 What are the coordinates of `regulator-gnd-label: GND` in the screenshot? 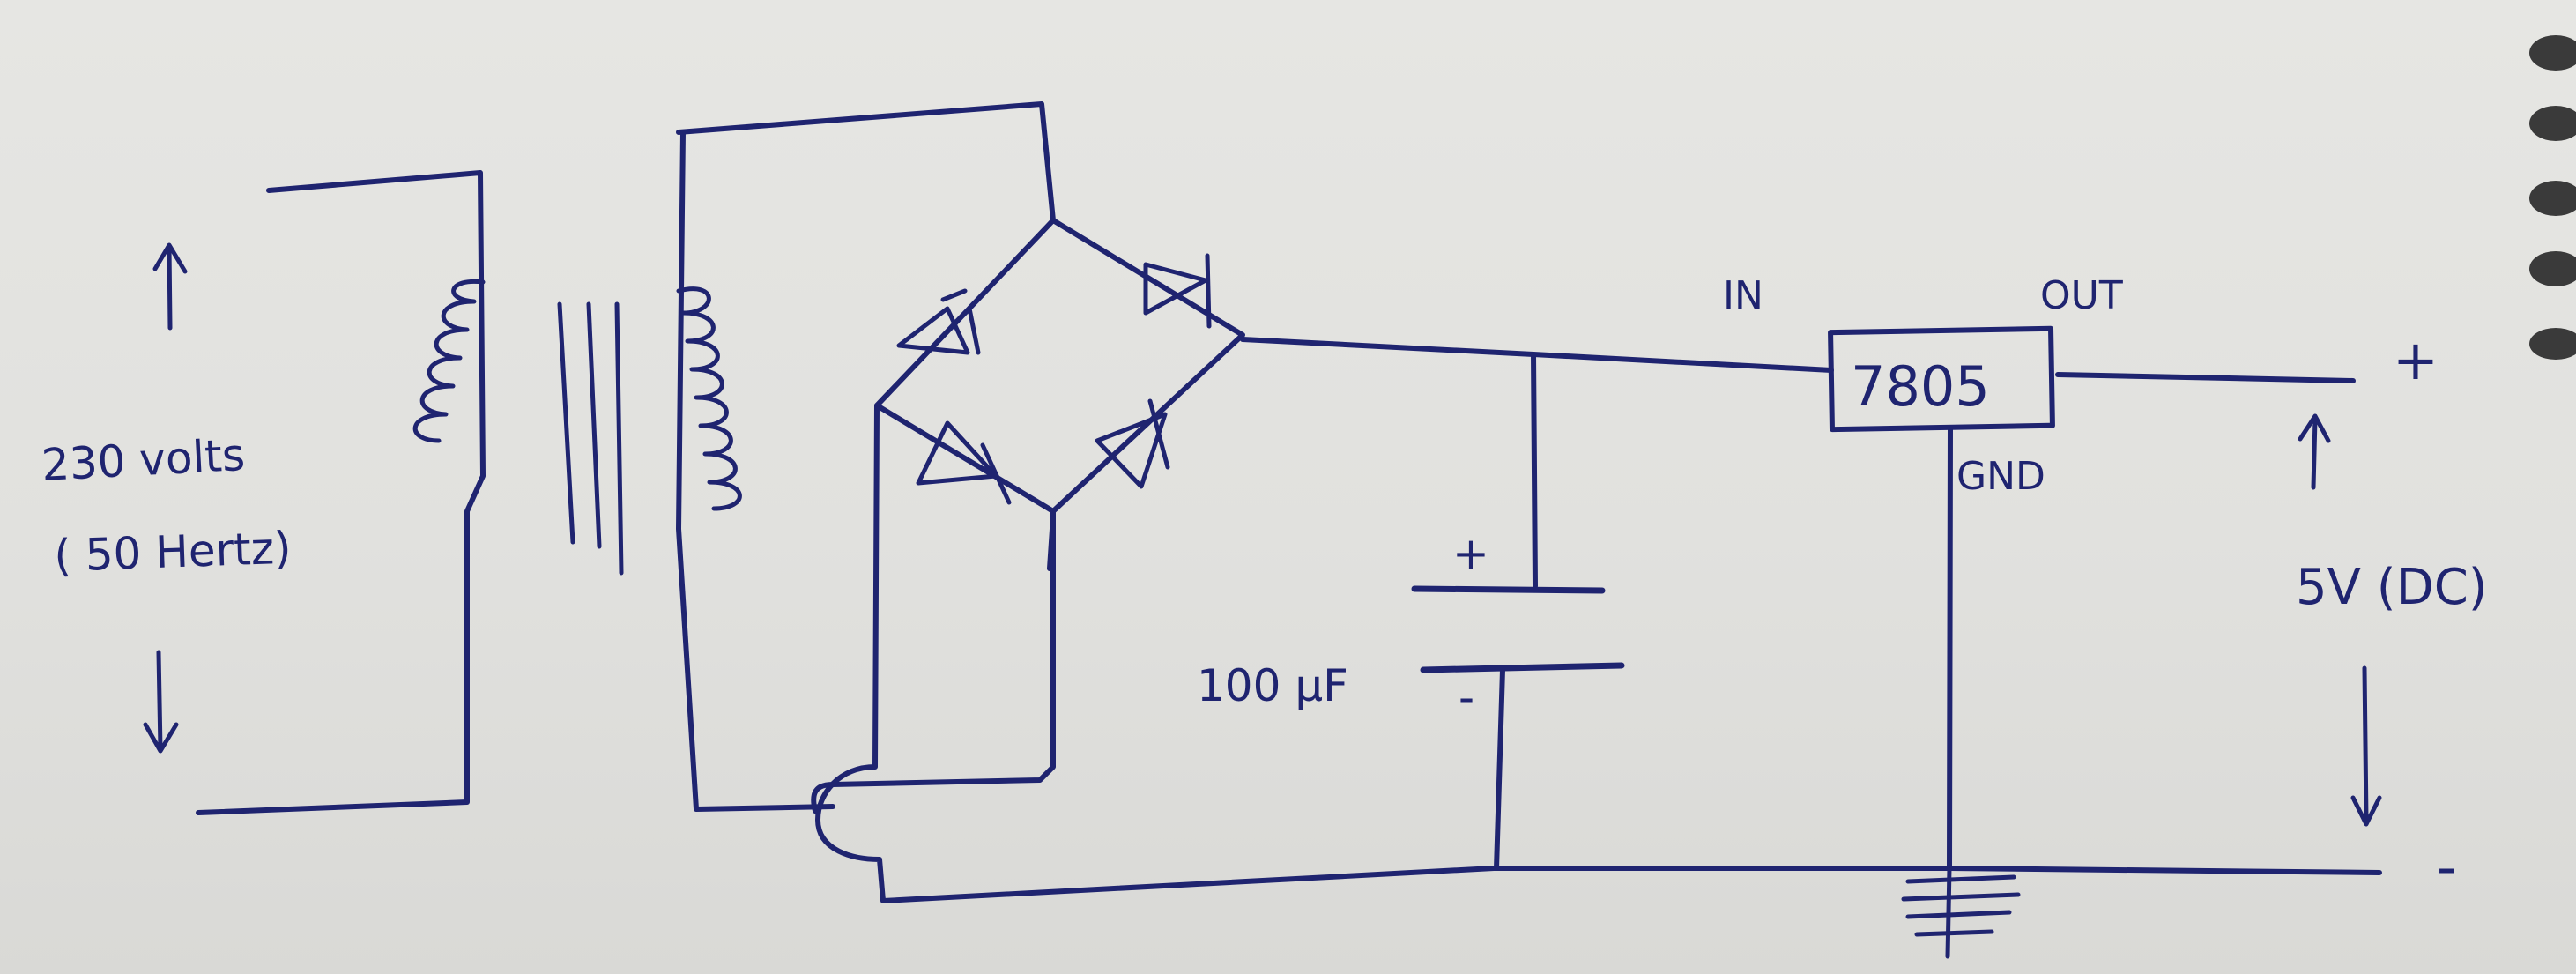 It's located at (2000, 476).